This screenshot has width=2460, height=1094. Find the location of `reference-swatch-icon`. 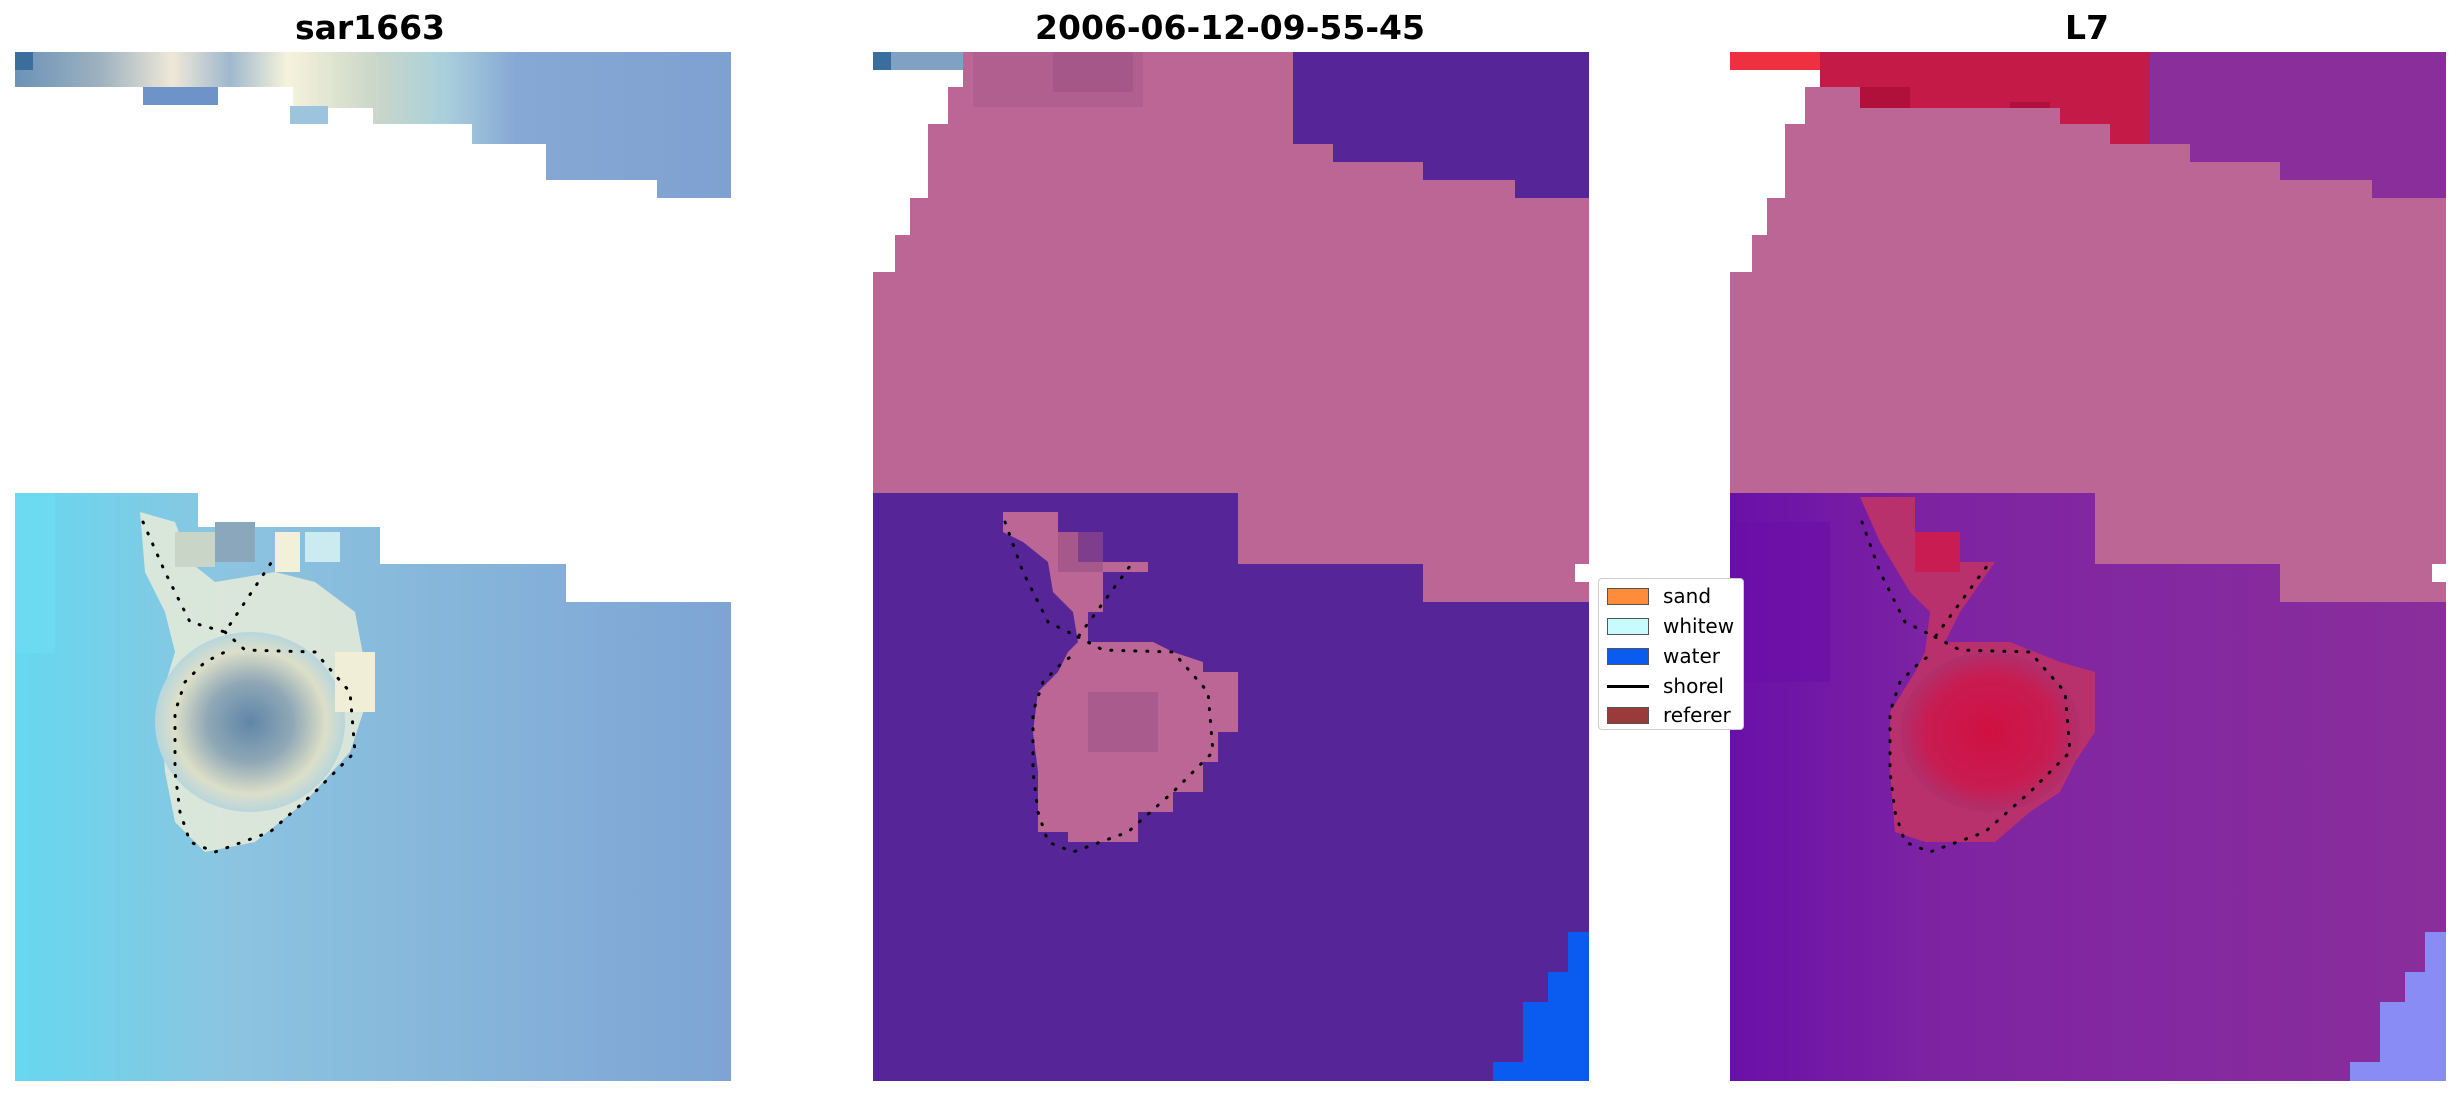

reference-swatch-icon is located at coordinates (1628, 715).